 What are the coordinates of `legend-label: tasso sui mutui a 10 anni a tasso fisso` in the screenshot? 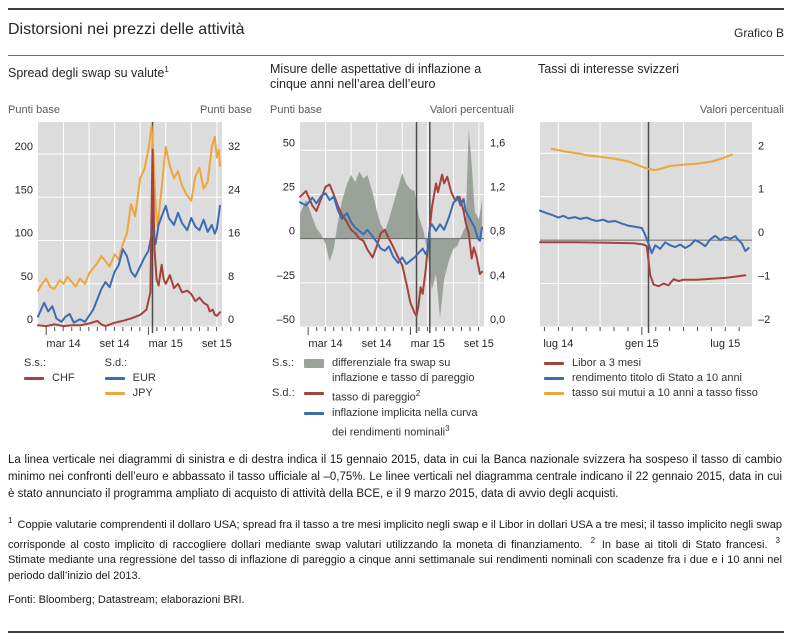 It's located at (665, 393).